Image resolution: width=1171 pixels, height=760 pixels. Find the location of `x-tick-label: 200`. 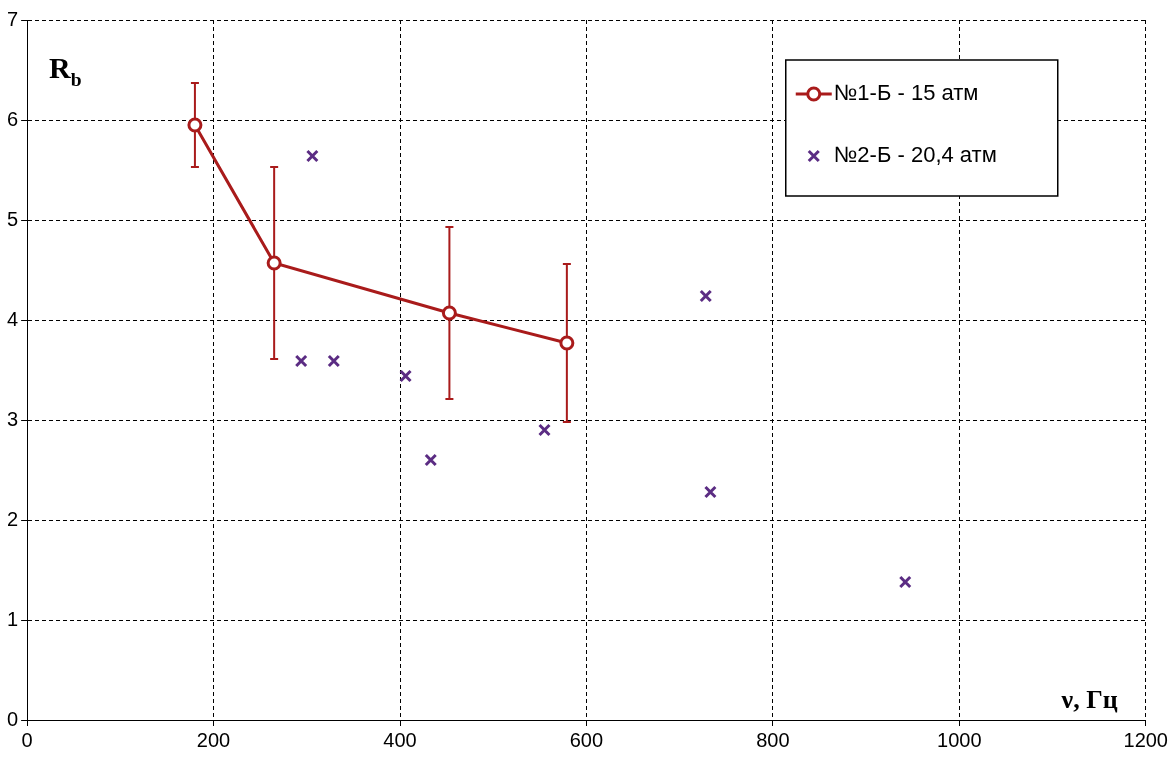

x-tick-label: 200 is located at coordinates (213, 739).